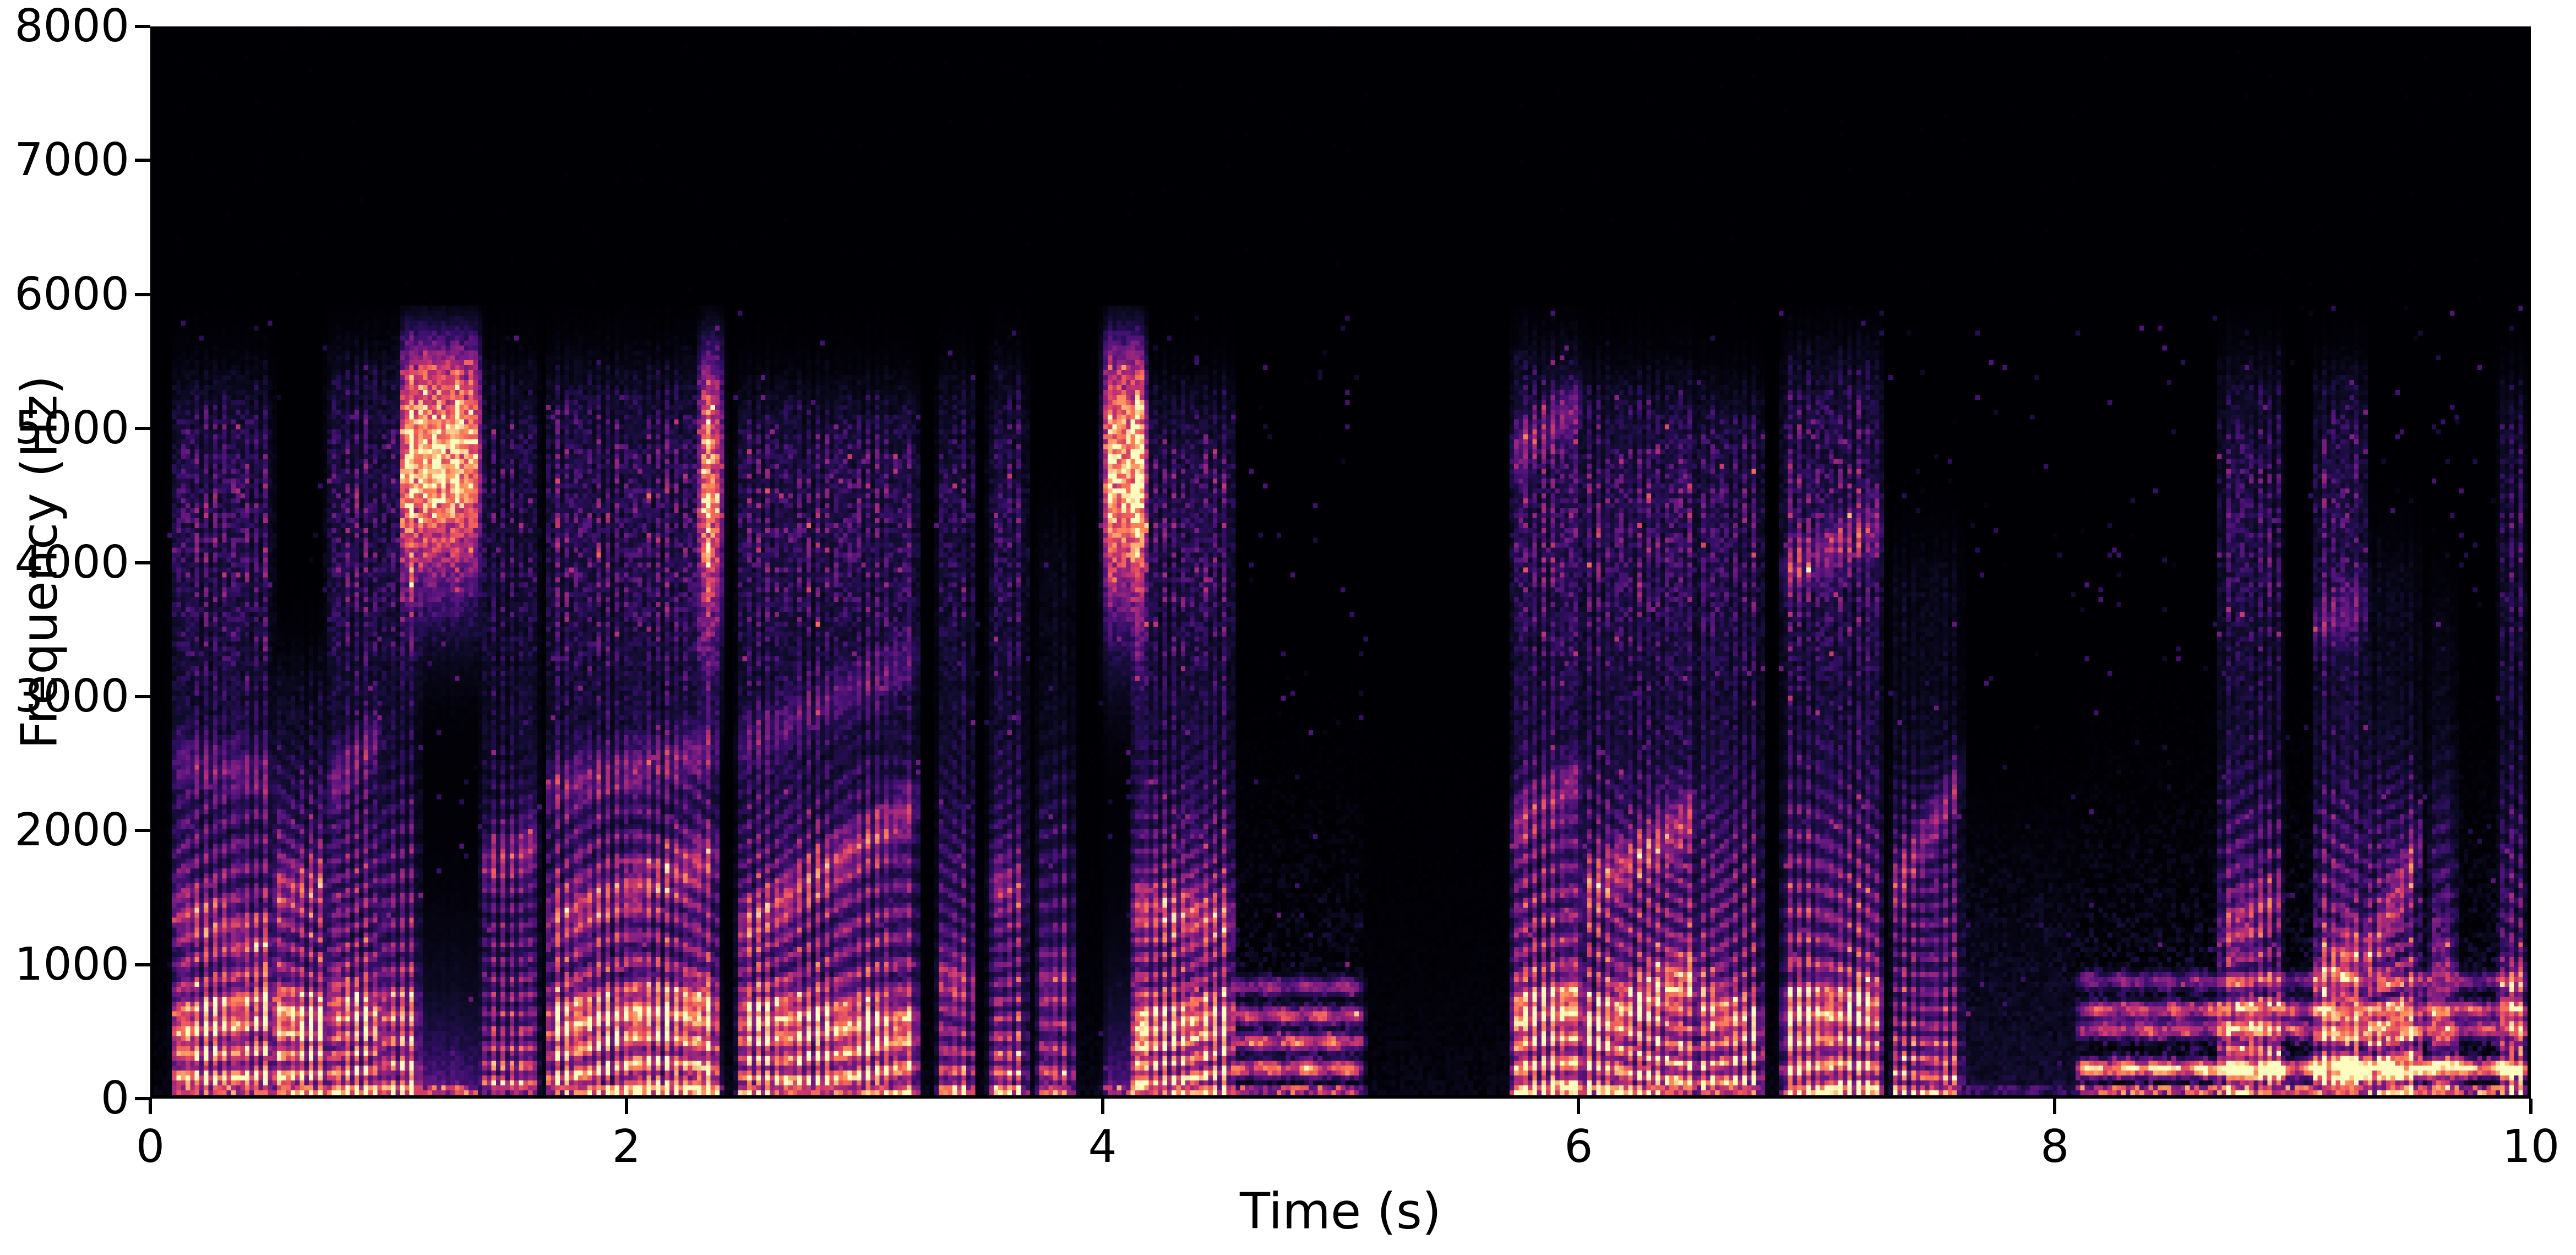 The image size is (2576, 1255). What do you see at coordinates (71, 563) in the screenshot?
I see `y-tick-label: 4000` at bounding box center [71, 563].